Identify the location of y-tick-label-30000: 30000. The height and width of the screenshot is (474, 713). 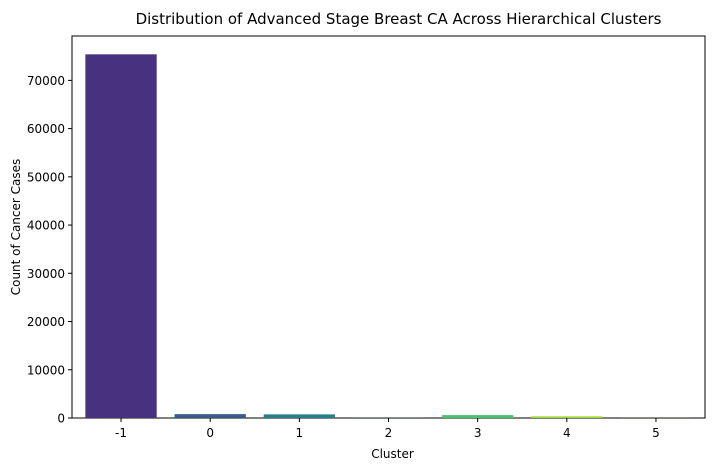
(46, 274).